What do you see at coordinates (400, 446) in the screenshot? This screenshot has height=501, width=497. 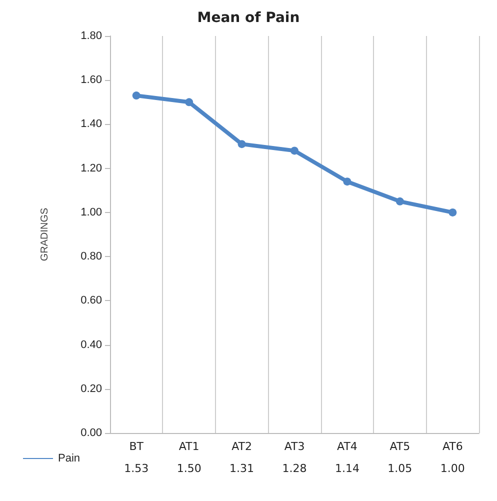 I see `x-tick-label: AT5` at bounding box center [400, 446].